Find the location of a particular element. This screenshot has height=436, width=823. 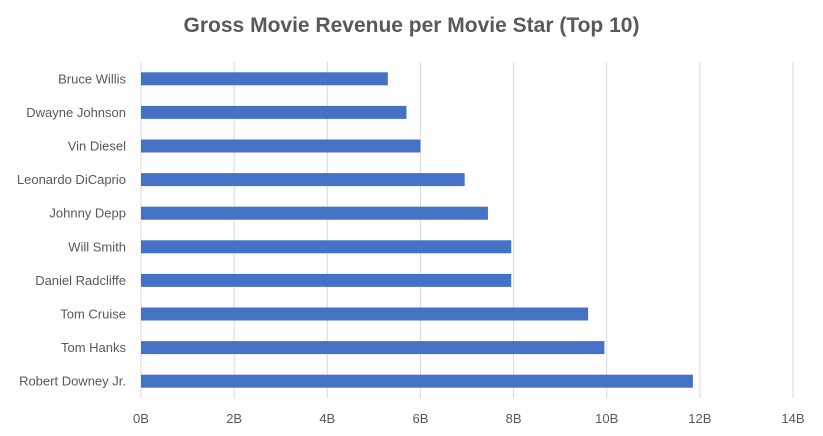

category-label: Tom Hanks is located at coordinates (94, 347).